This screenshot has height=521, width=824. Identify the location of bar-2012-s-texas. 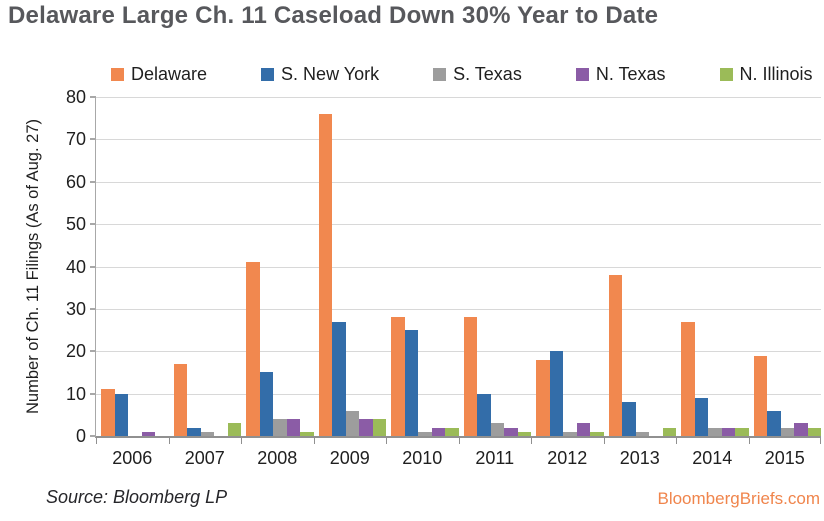
(570, 433).